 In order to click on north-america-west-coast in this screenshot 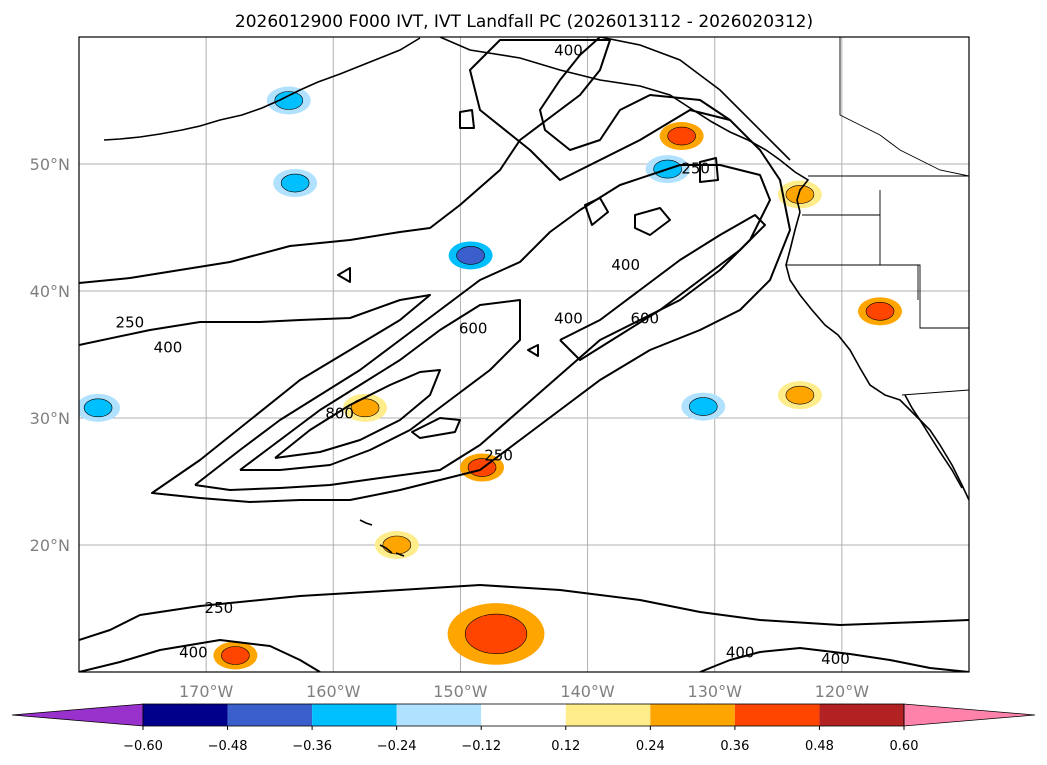, I will do `click(877, 356)`.